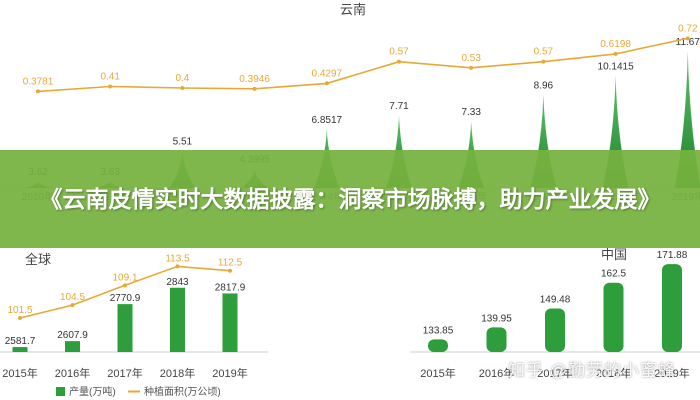 The image size is (700, 400). What do you see at coordinates (688, 28) in the screenshot?
I see `yunnan-area-label: 0.72` at bounding box center [688, 28].